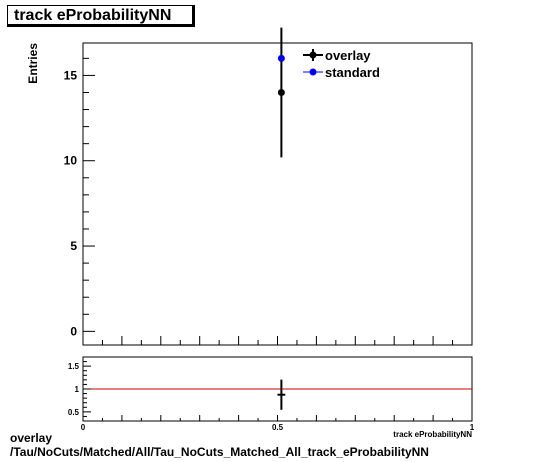 This screenshot has width=546, height=462. I want to click on x-axis-label: track eProbabilityNN, so click(432, 434).